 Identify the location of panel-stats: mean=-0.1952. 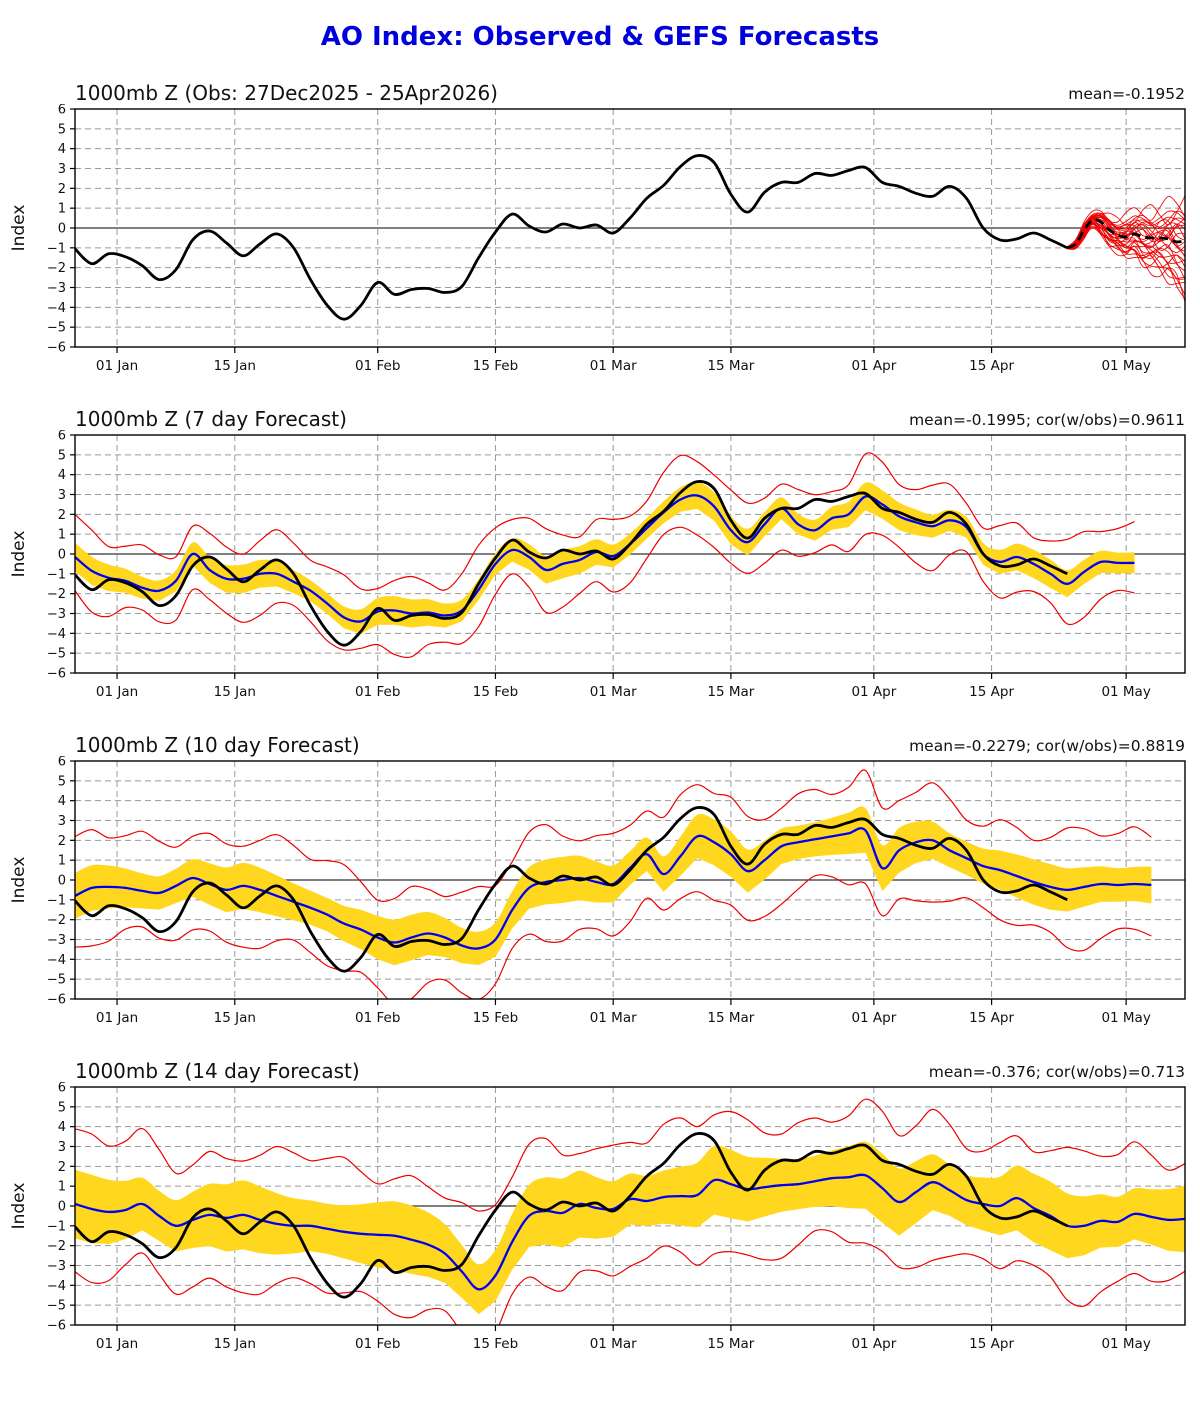
(1126, 94).